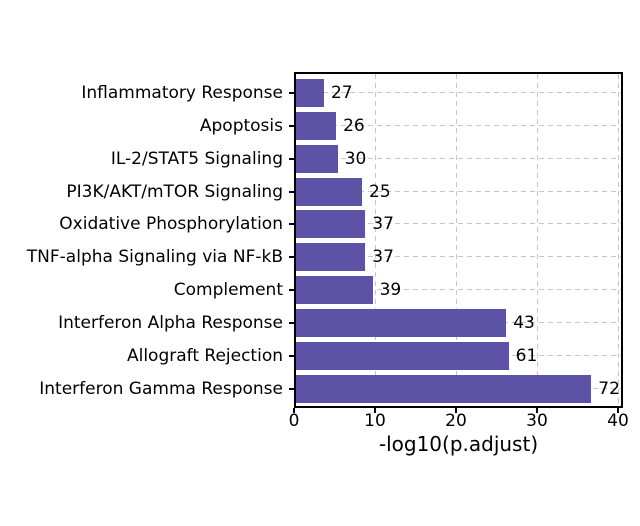 This screenshot has width=640, height=526. I want to click on category-label: Oxidative Phosphorylation, so click(171, 224).